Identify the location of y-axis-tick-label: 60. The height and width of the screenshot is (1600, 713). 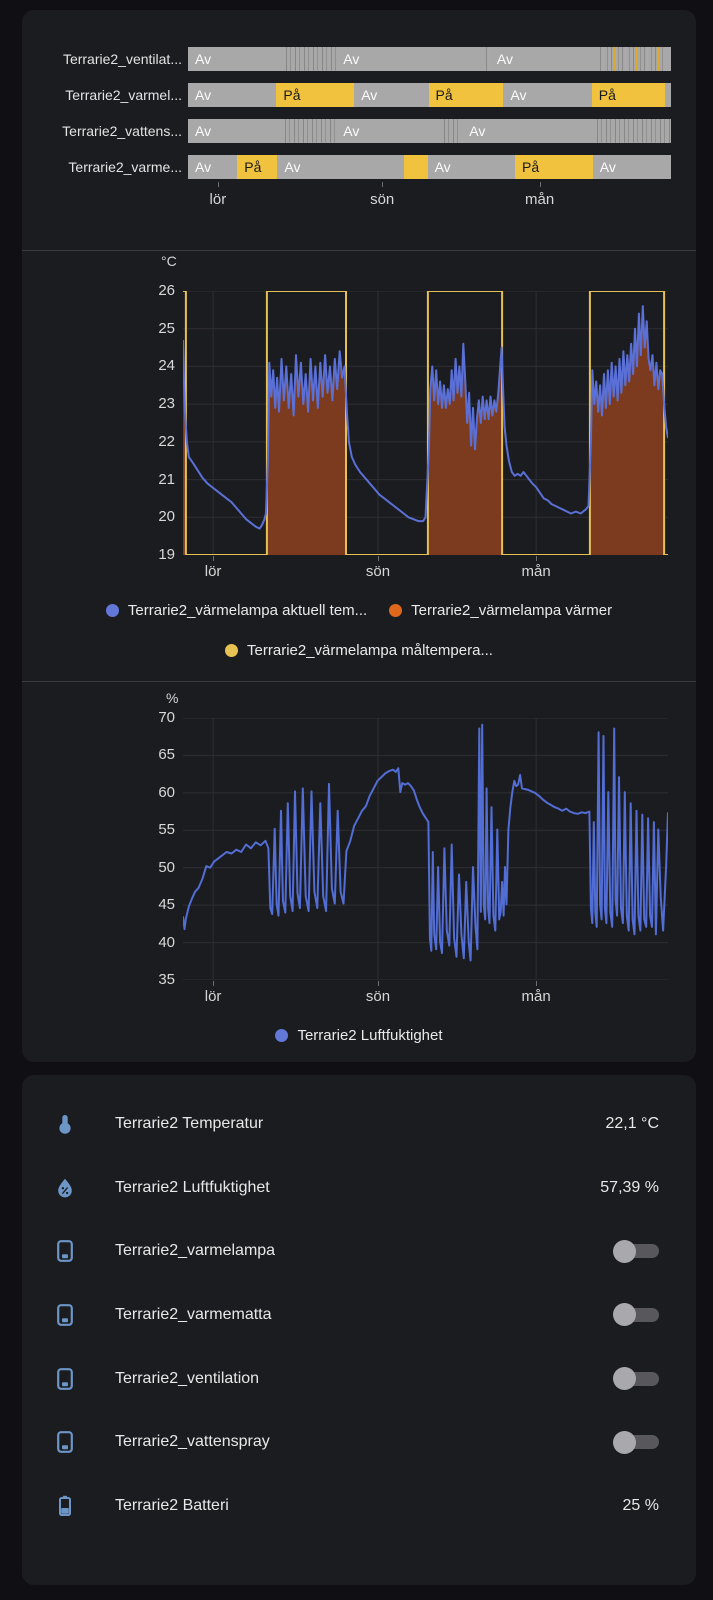
(166, 792).